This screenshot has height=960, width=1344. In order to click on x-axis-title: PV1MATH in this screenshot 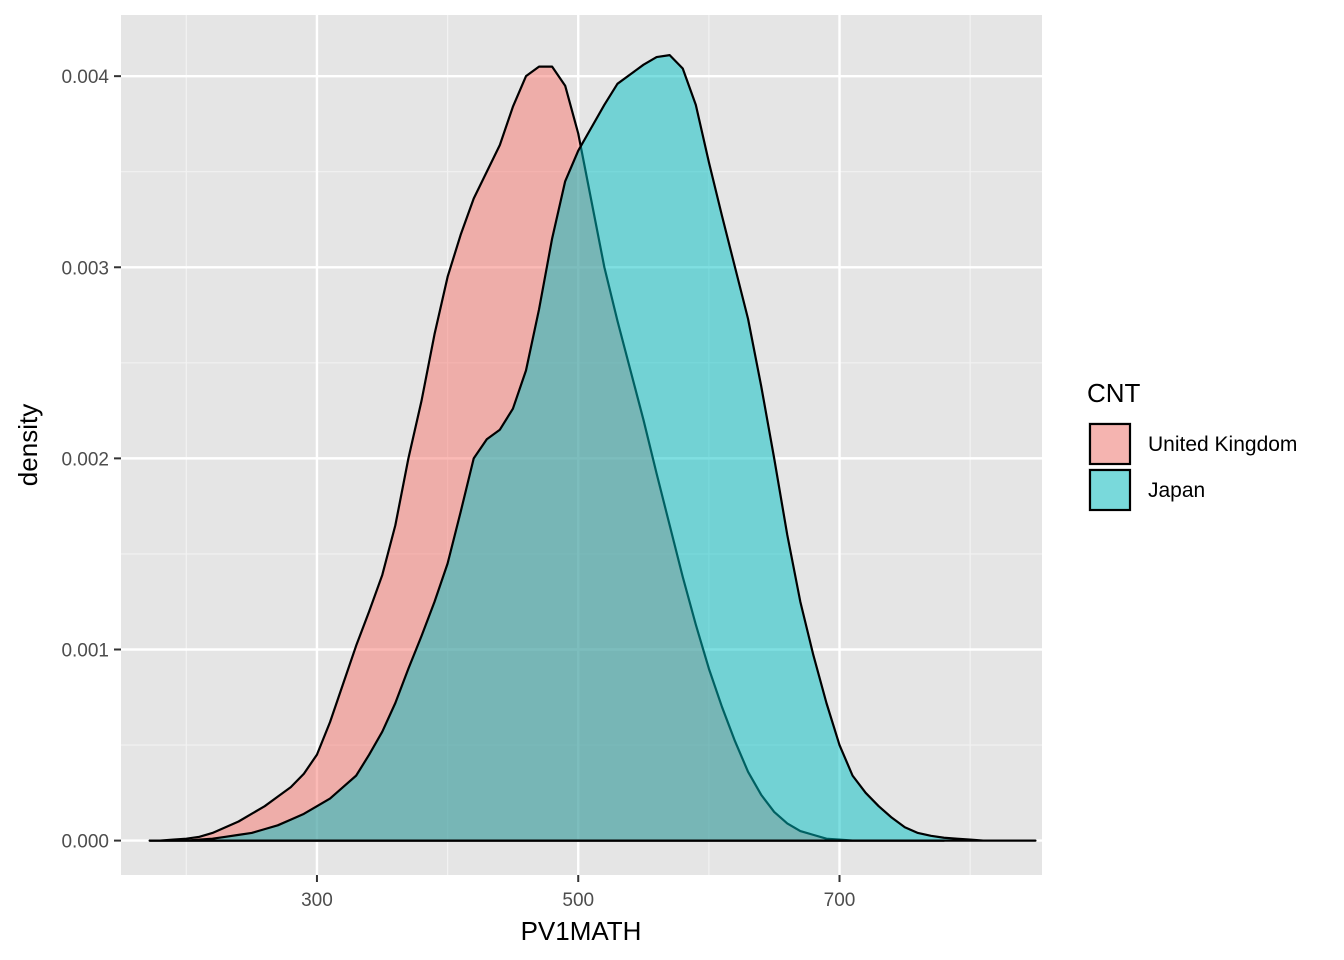, I will do `click(581, 931)`.